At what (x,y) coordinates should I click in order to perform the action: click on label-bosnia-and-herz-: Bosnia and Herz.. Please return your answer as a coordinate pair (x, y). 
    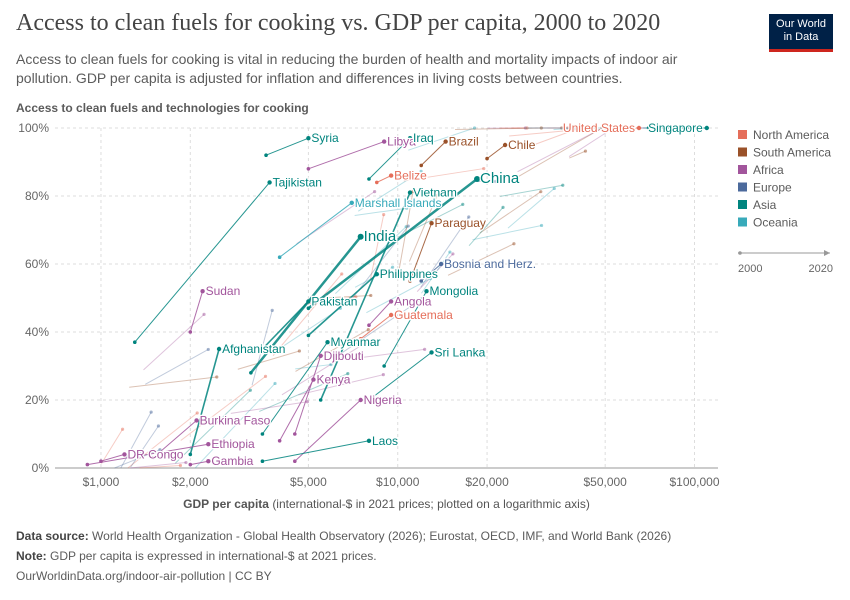
    Looking at the image, I should click on (490, 264).